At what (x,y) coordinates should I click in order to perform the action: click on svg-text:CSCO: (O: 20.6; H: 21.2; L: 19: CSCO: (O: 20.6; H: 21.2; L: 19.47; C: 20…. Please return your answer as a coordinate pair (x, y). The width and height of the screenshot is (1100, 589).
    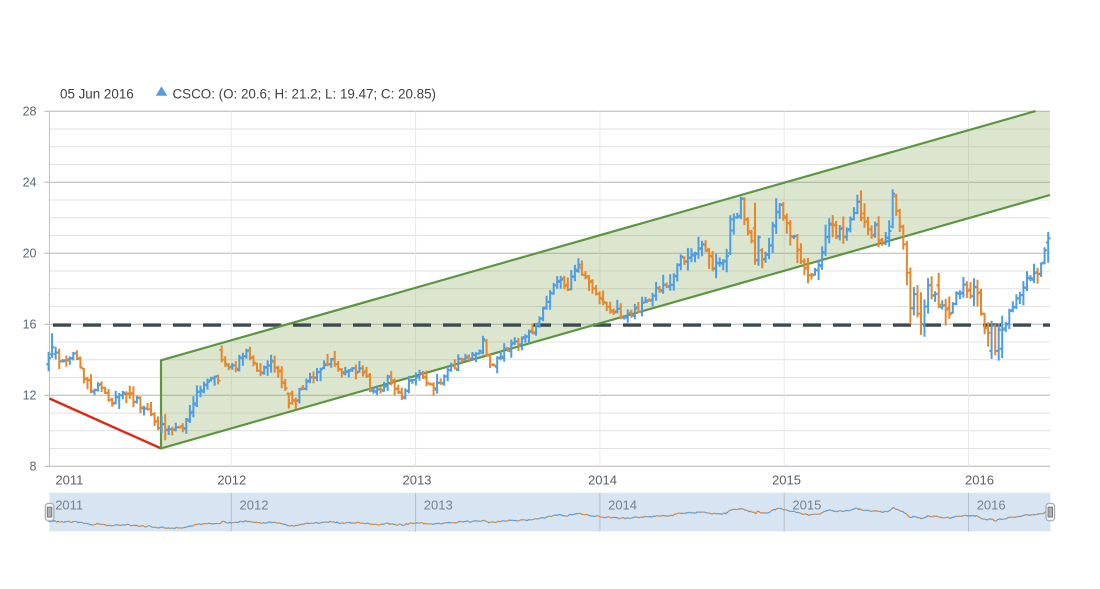
    Looking at the image, I should click on (304, 94).